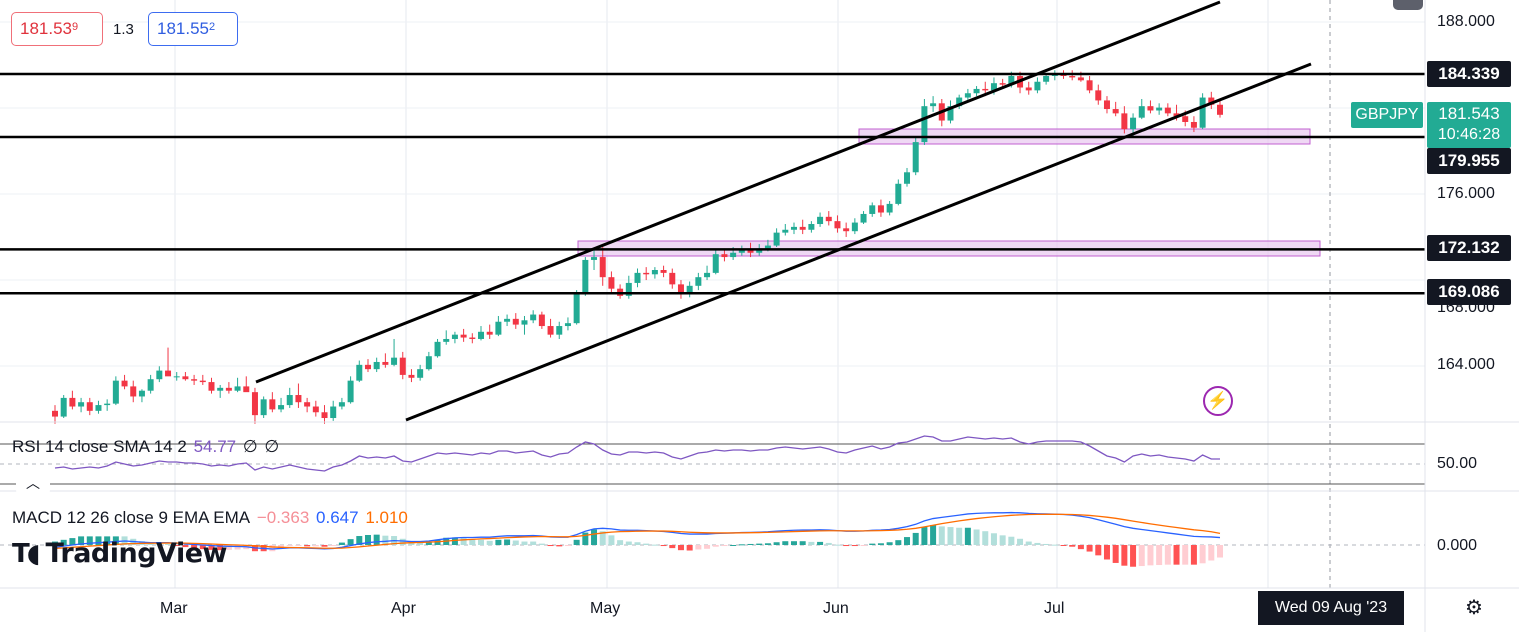 Image resolution: width=1519 pixels, height=632 pixels. What do you see at coordinates (75, 27) in the screenshot?
I see `sell-price-sup: 9` at bounding box center [75, 27].